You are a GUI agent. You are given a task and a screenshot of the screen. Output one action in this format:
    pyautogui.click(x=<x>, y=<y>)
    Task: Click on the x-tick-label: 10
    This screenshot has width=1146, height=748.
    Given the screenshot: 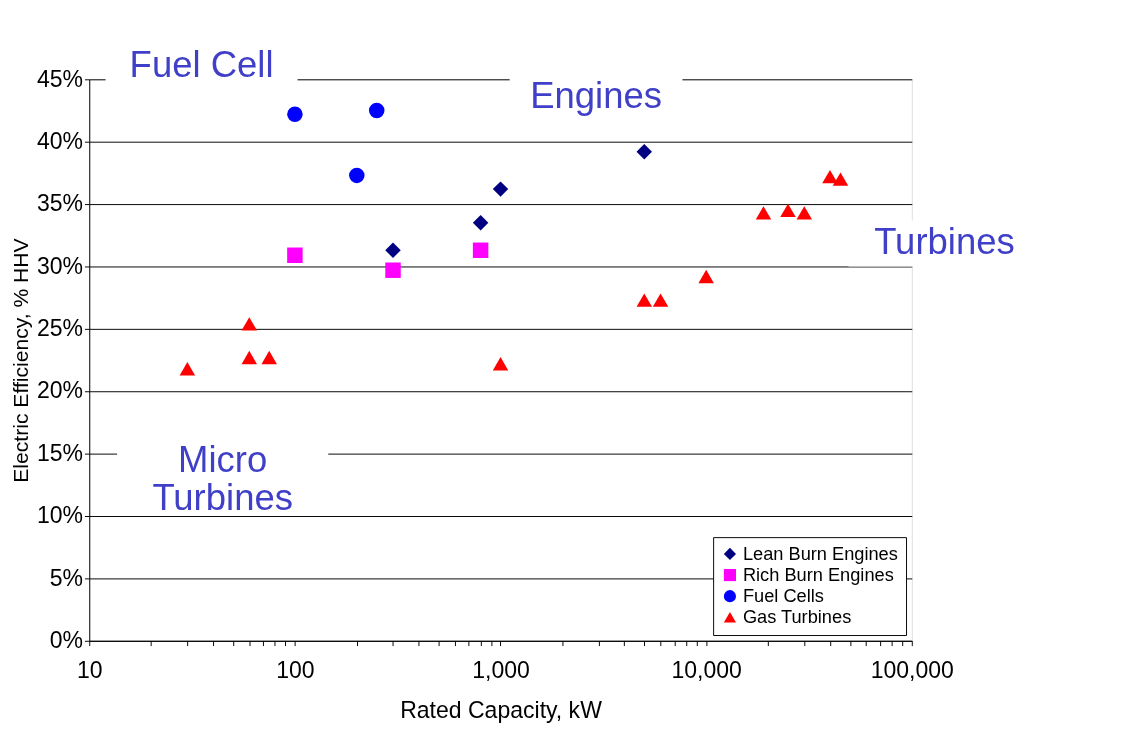 What is the action you would take?
    pyautogui.click(x=89, y=669)
    